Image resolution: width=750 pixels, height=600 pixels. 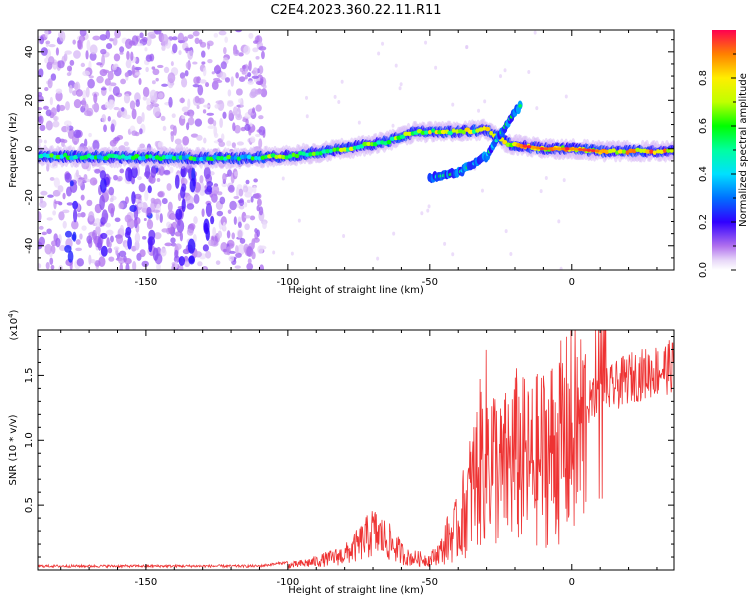 I want to click on spectrogram-branch-core, so click(x=520, y=106).